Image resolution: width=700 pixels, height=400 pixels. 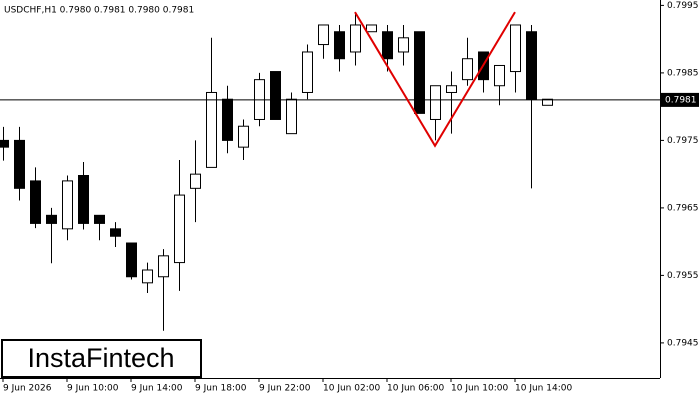 What do you see at coordinates (351, 389) in the screenshot?
I see `x-tick-label: 10 Jun 02:00` at bounding box center [351, 389].